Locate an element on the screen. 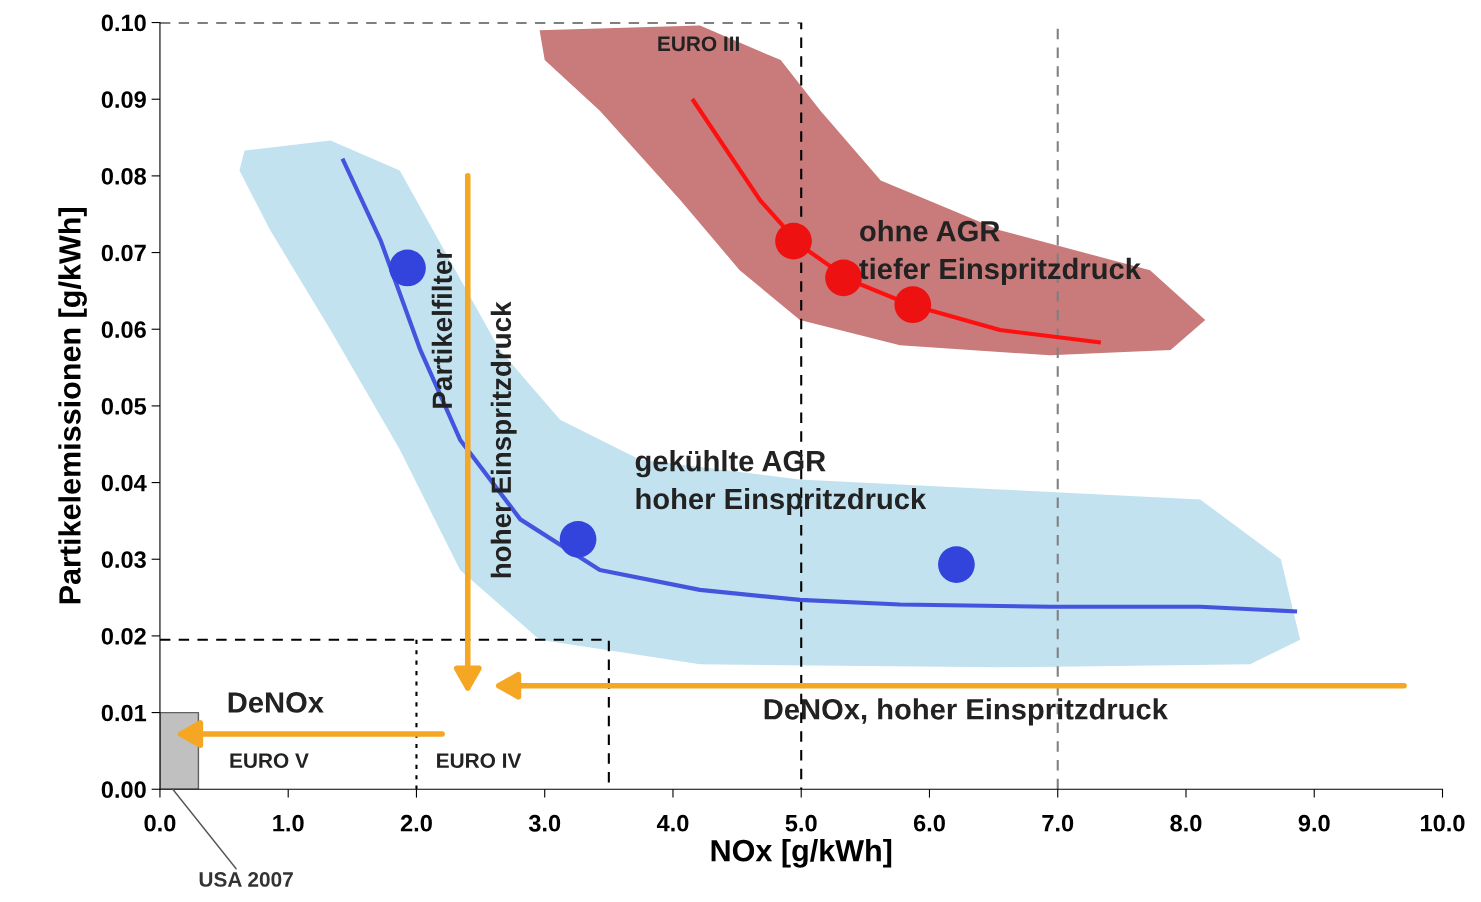 The width and height of the screenshot is (1481, 902). y-axis-title: Partikelemissionen [g/kWh] is located at coordinates (72, 406).